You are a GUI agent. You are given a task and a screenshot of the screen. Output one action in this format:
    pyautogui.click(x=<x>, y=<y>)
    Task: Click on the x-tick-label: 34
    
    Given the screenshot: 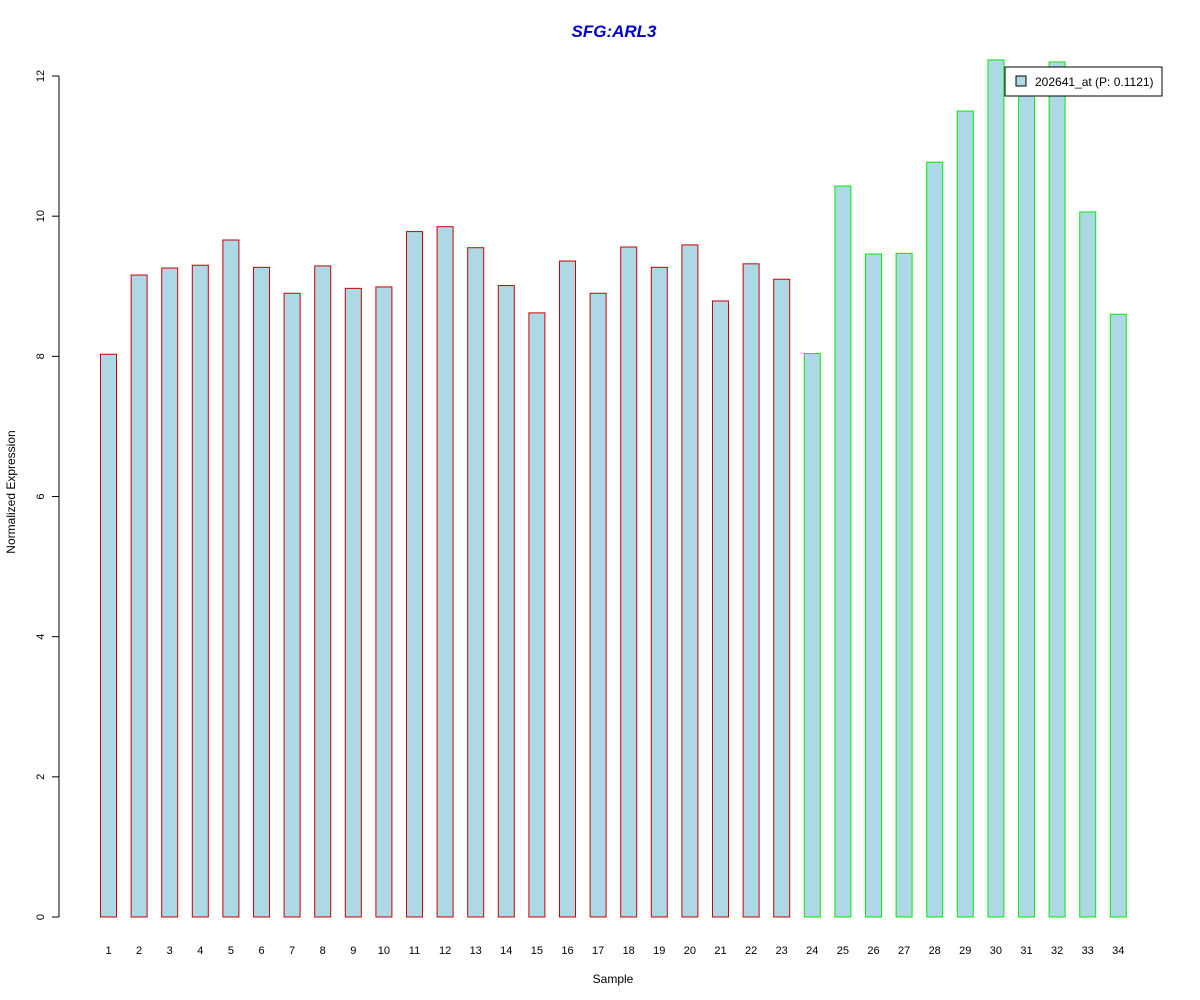 What is the action you would take?
    pyautogui.click(x=1118, y=951)
    